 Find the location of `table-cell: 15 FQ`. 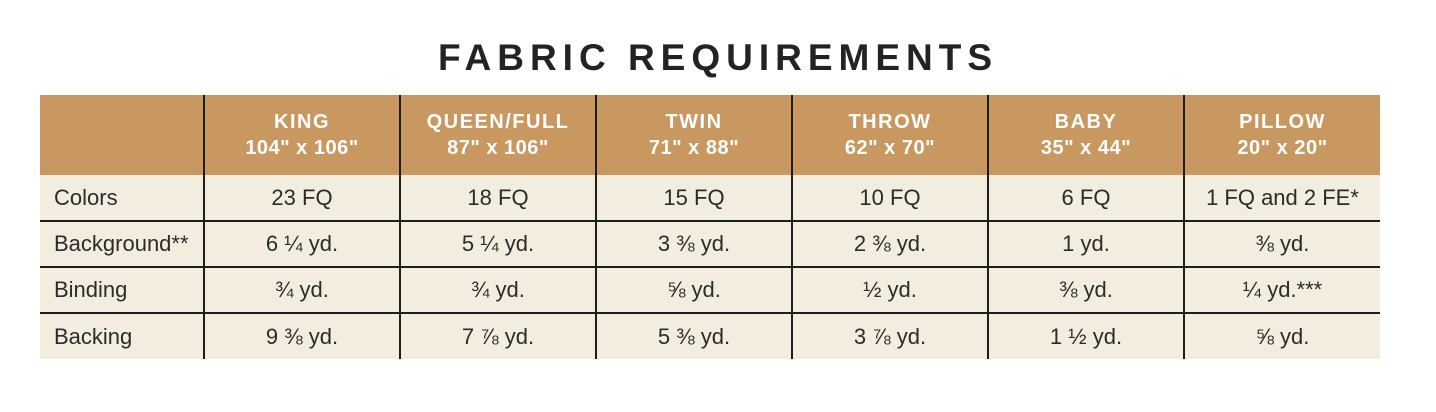

table-cell: 15 FQ is located at coordinates (693, 198).